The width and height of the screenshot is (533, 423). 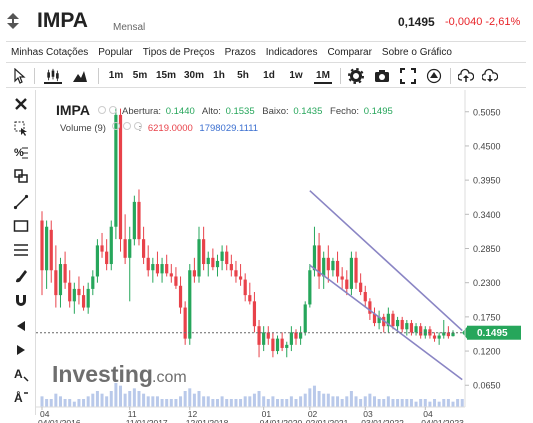 I want to click on brush-icon, so click(x=21, y=276).